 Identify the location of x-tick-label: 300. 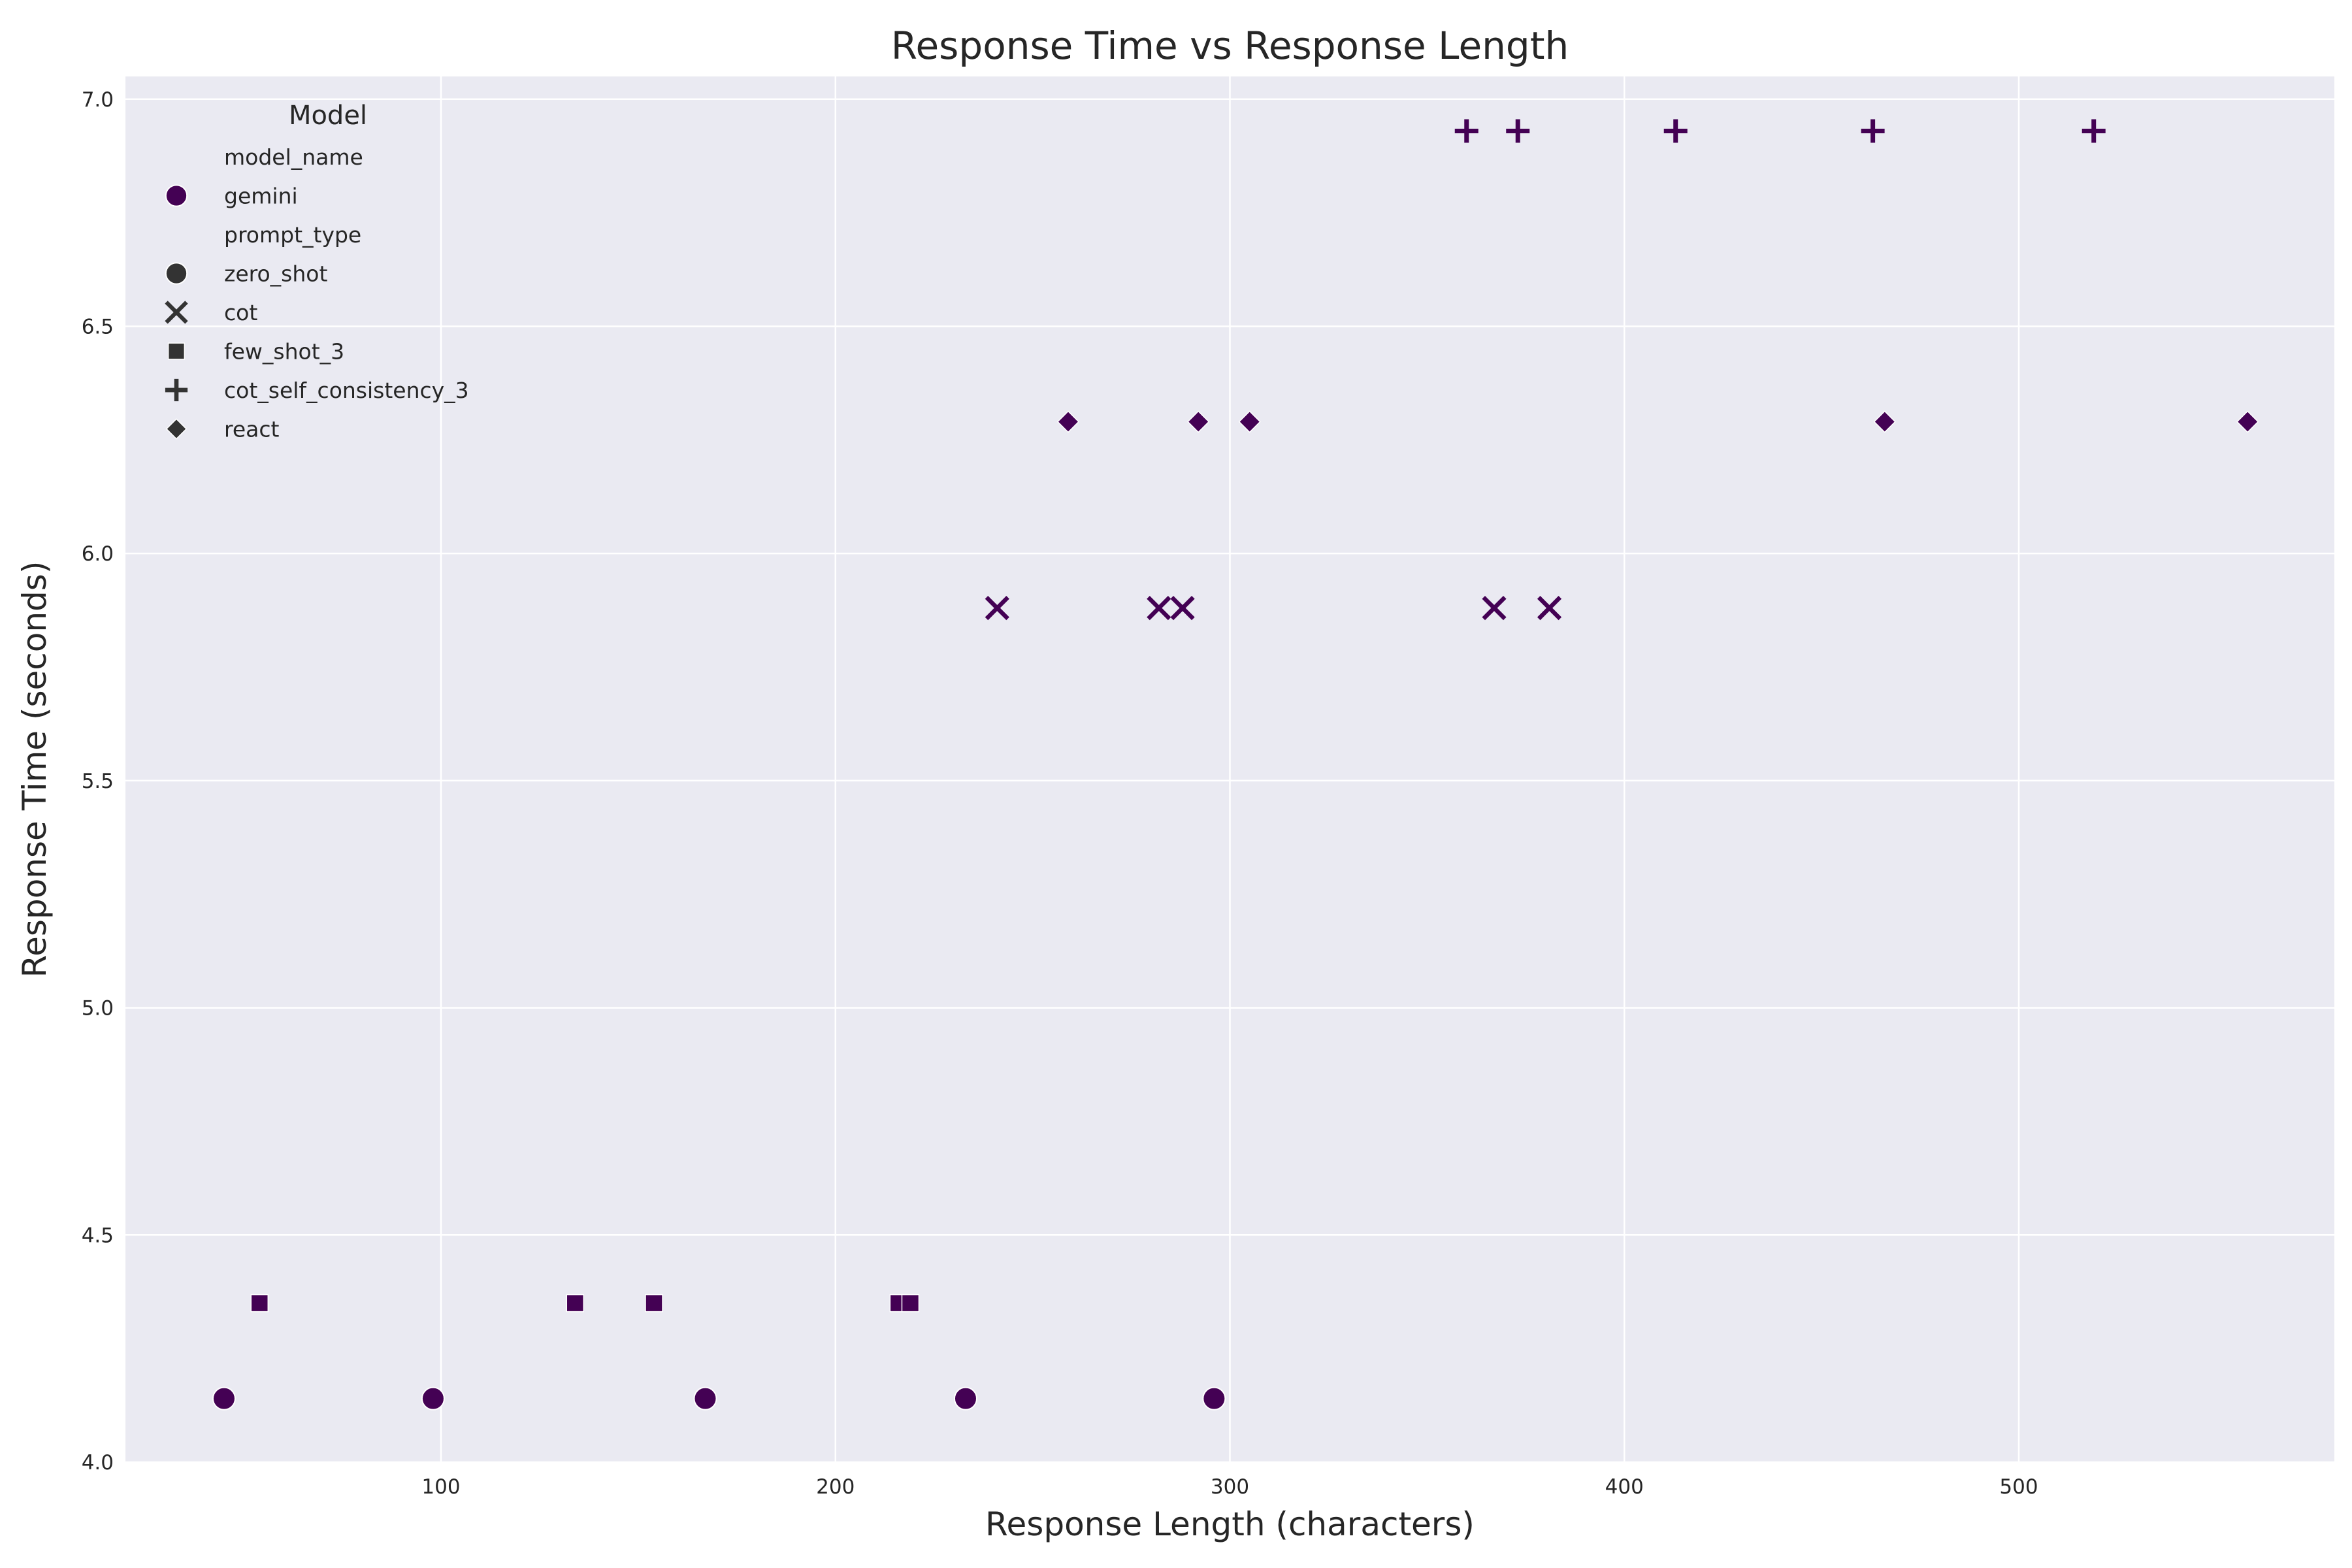
(1230, 1487).